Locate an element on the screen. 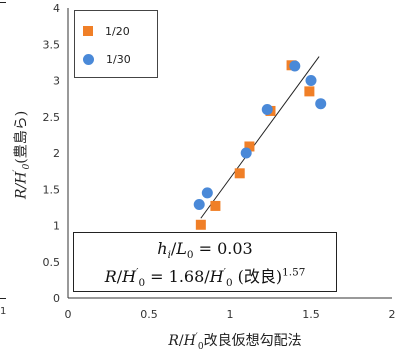 The width and height of the screenshot is (408, 354). legend-label-1-20: 1/20 is located at coordinates (117, 31).